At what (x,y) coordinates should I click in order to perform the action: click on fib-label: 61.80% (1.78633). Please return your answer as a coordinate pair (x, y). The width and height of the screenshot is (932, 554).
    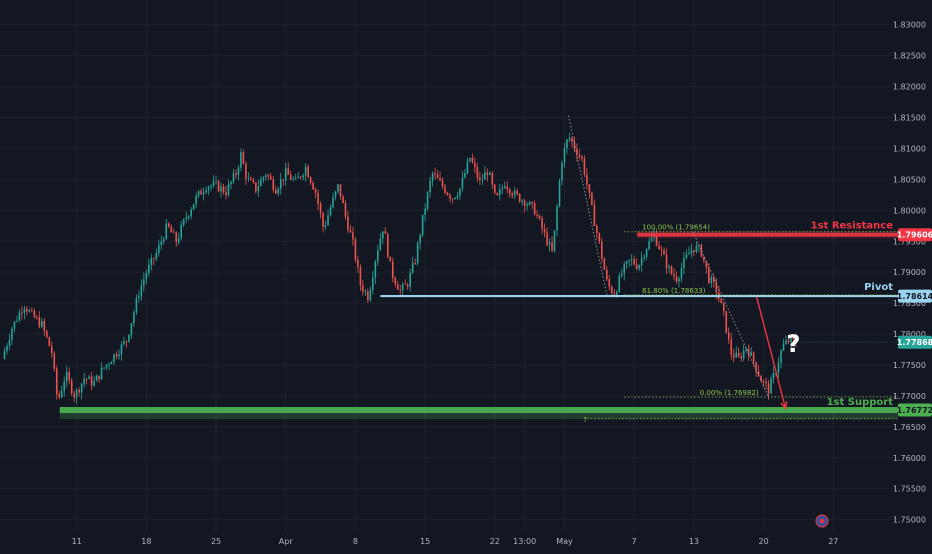
    Looking at the image, I should click on (674, 291).